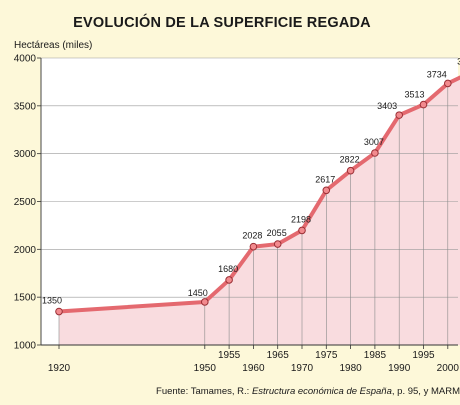 Image resolution: width=460 pixels, height=405 pixels. Describe the element at coordinates (228, 269) in the screenshot. I see `data-label: 1680` at that location.